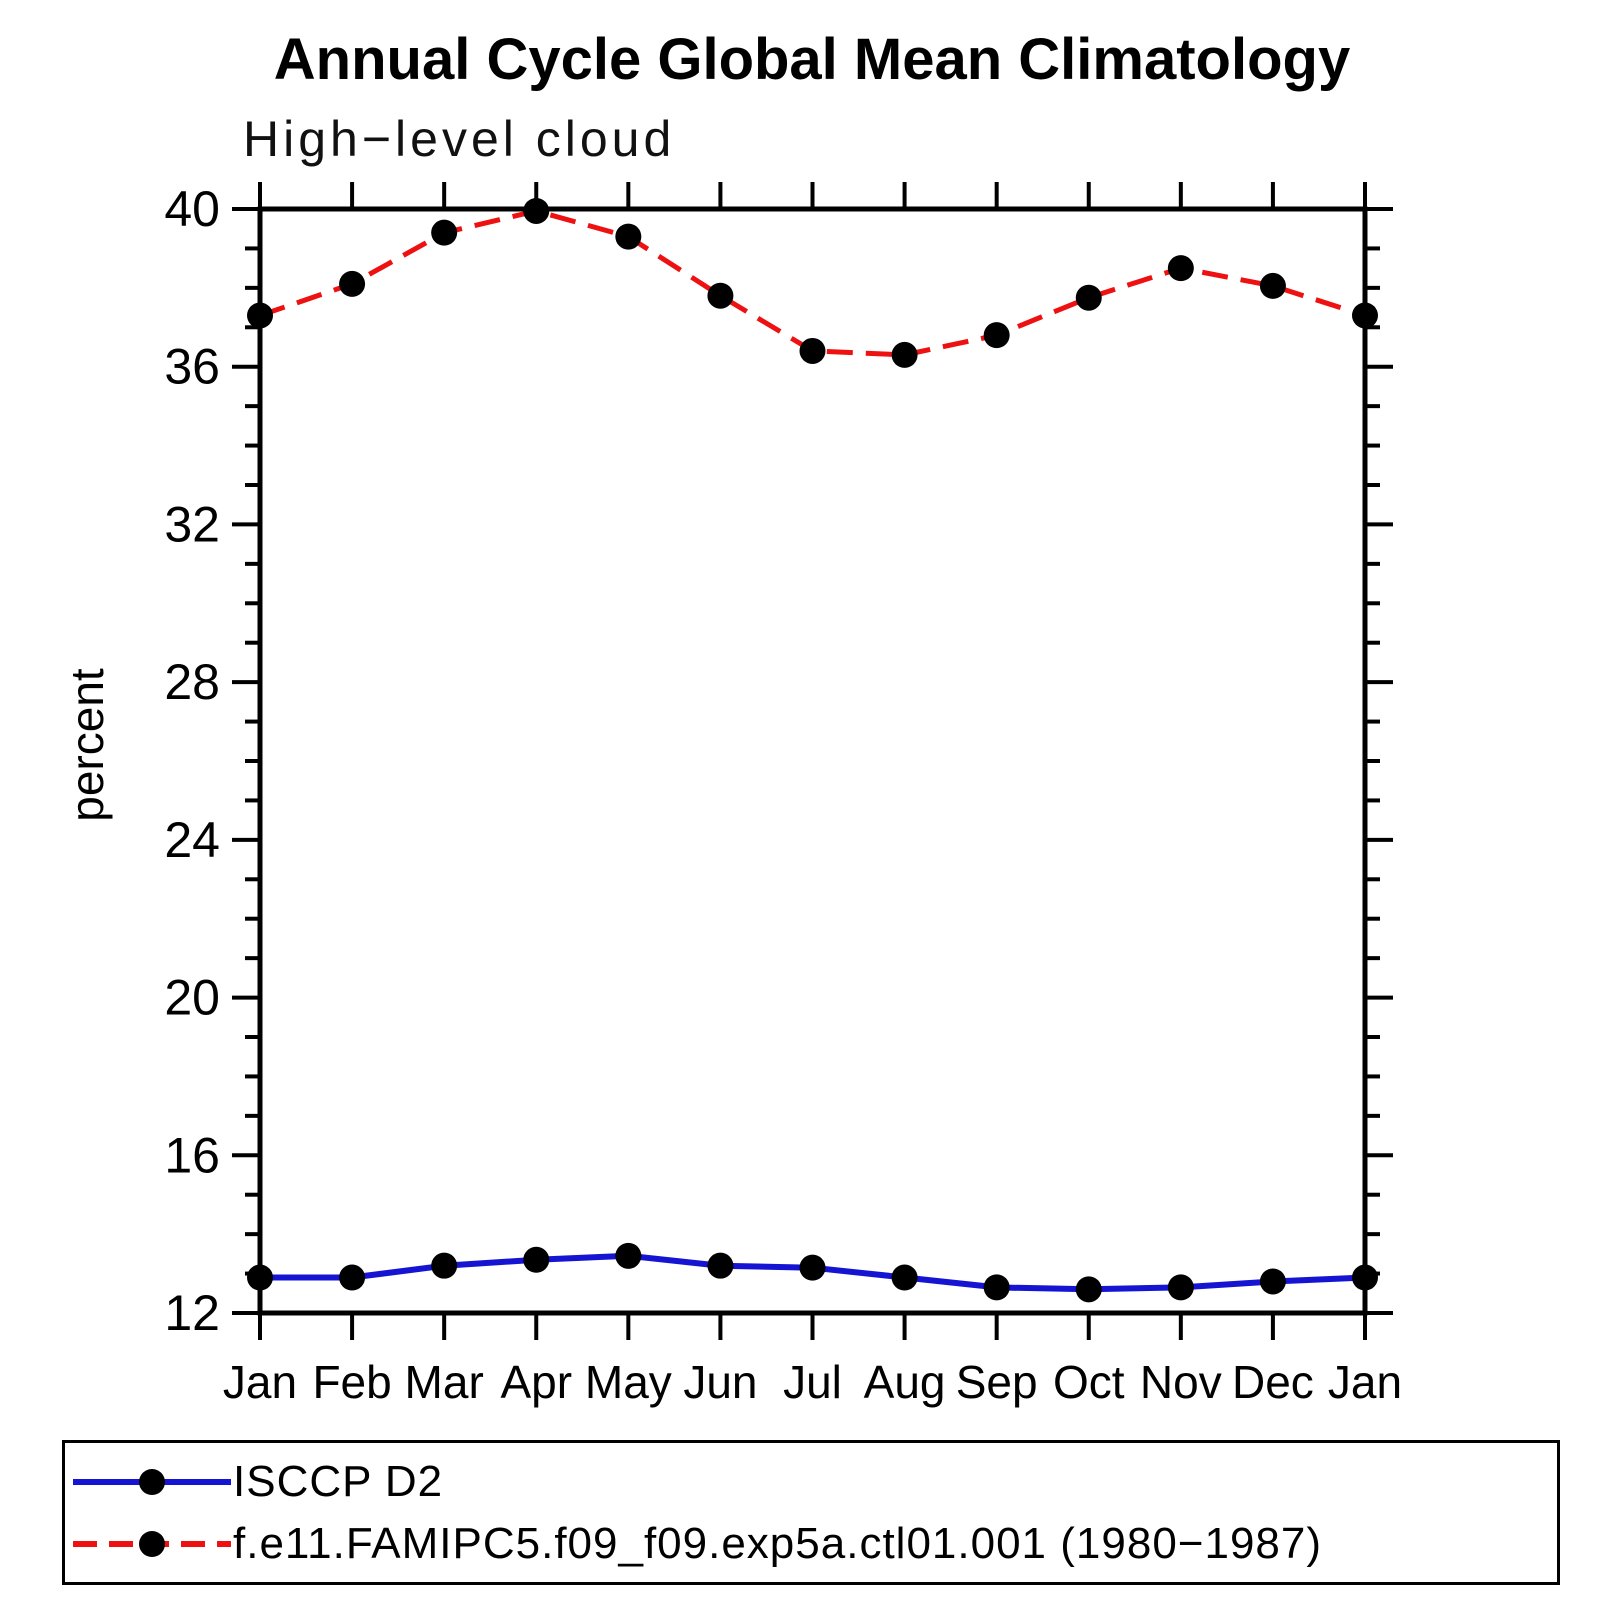 This screenshot has width=1624, height=1624. Describe the element at coordinates (904, 1277) in the screenshot. I see `data-point-isccp-d2-aug` at that location.